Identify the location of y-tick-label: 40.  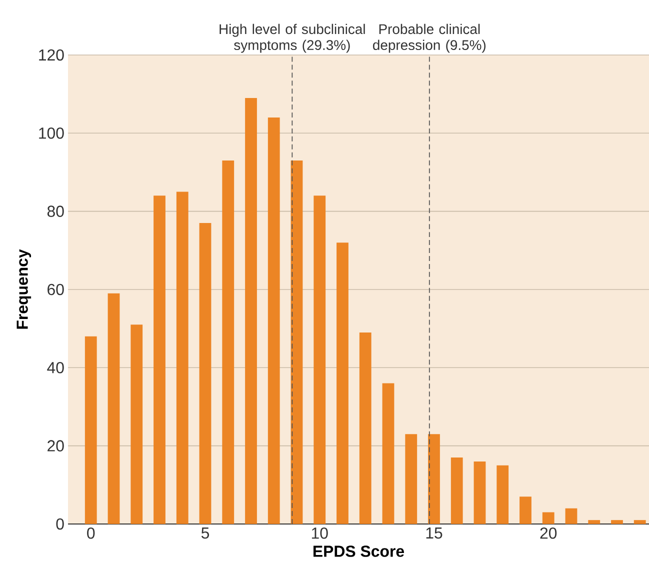
(55, 368).